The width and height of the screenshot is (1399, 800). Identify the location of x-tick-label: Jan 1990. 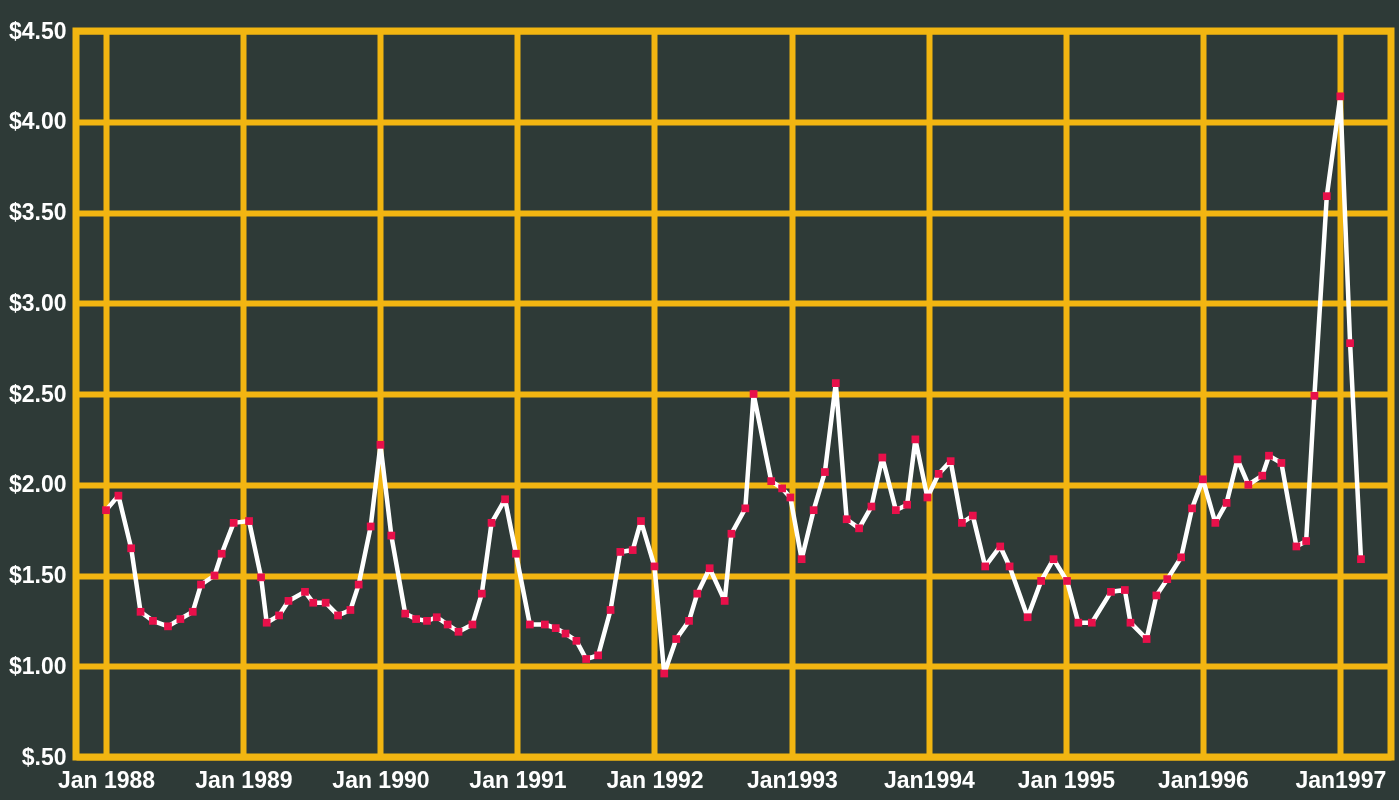
(381, 779).